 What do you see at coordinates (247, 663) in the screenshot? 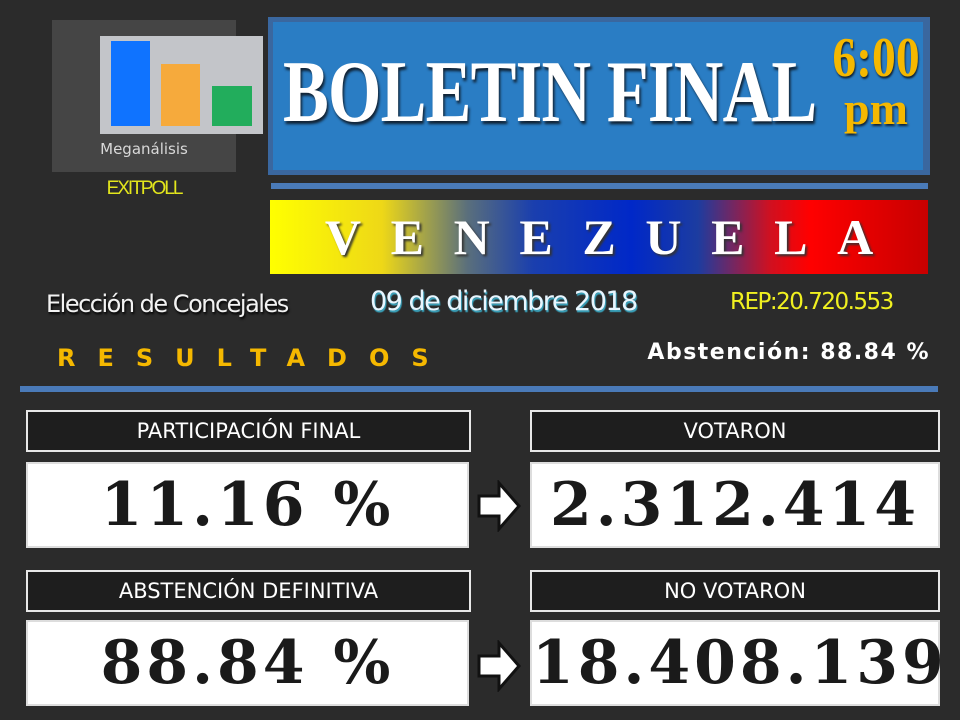
I see `abstention-value: 88.84 %` at bounding box center [247, 663].